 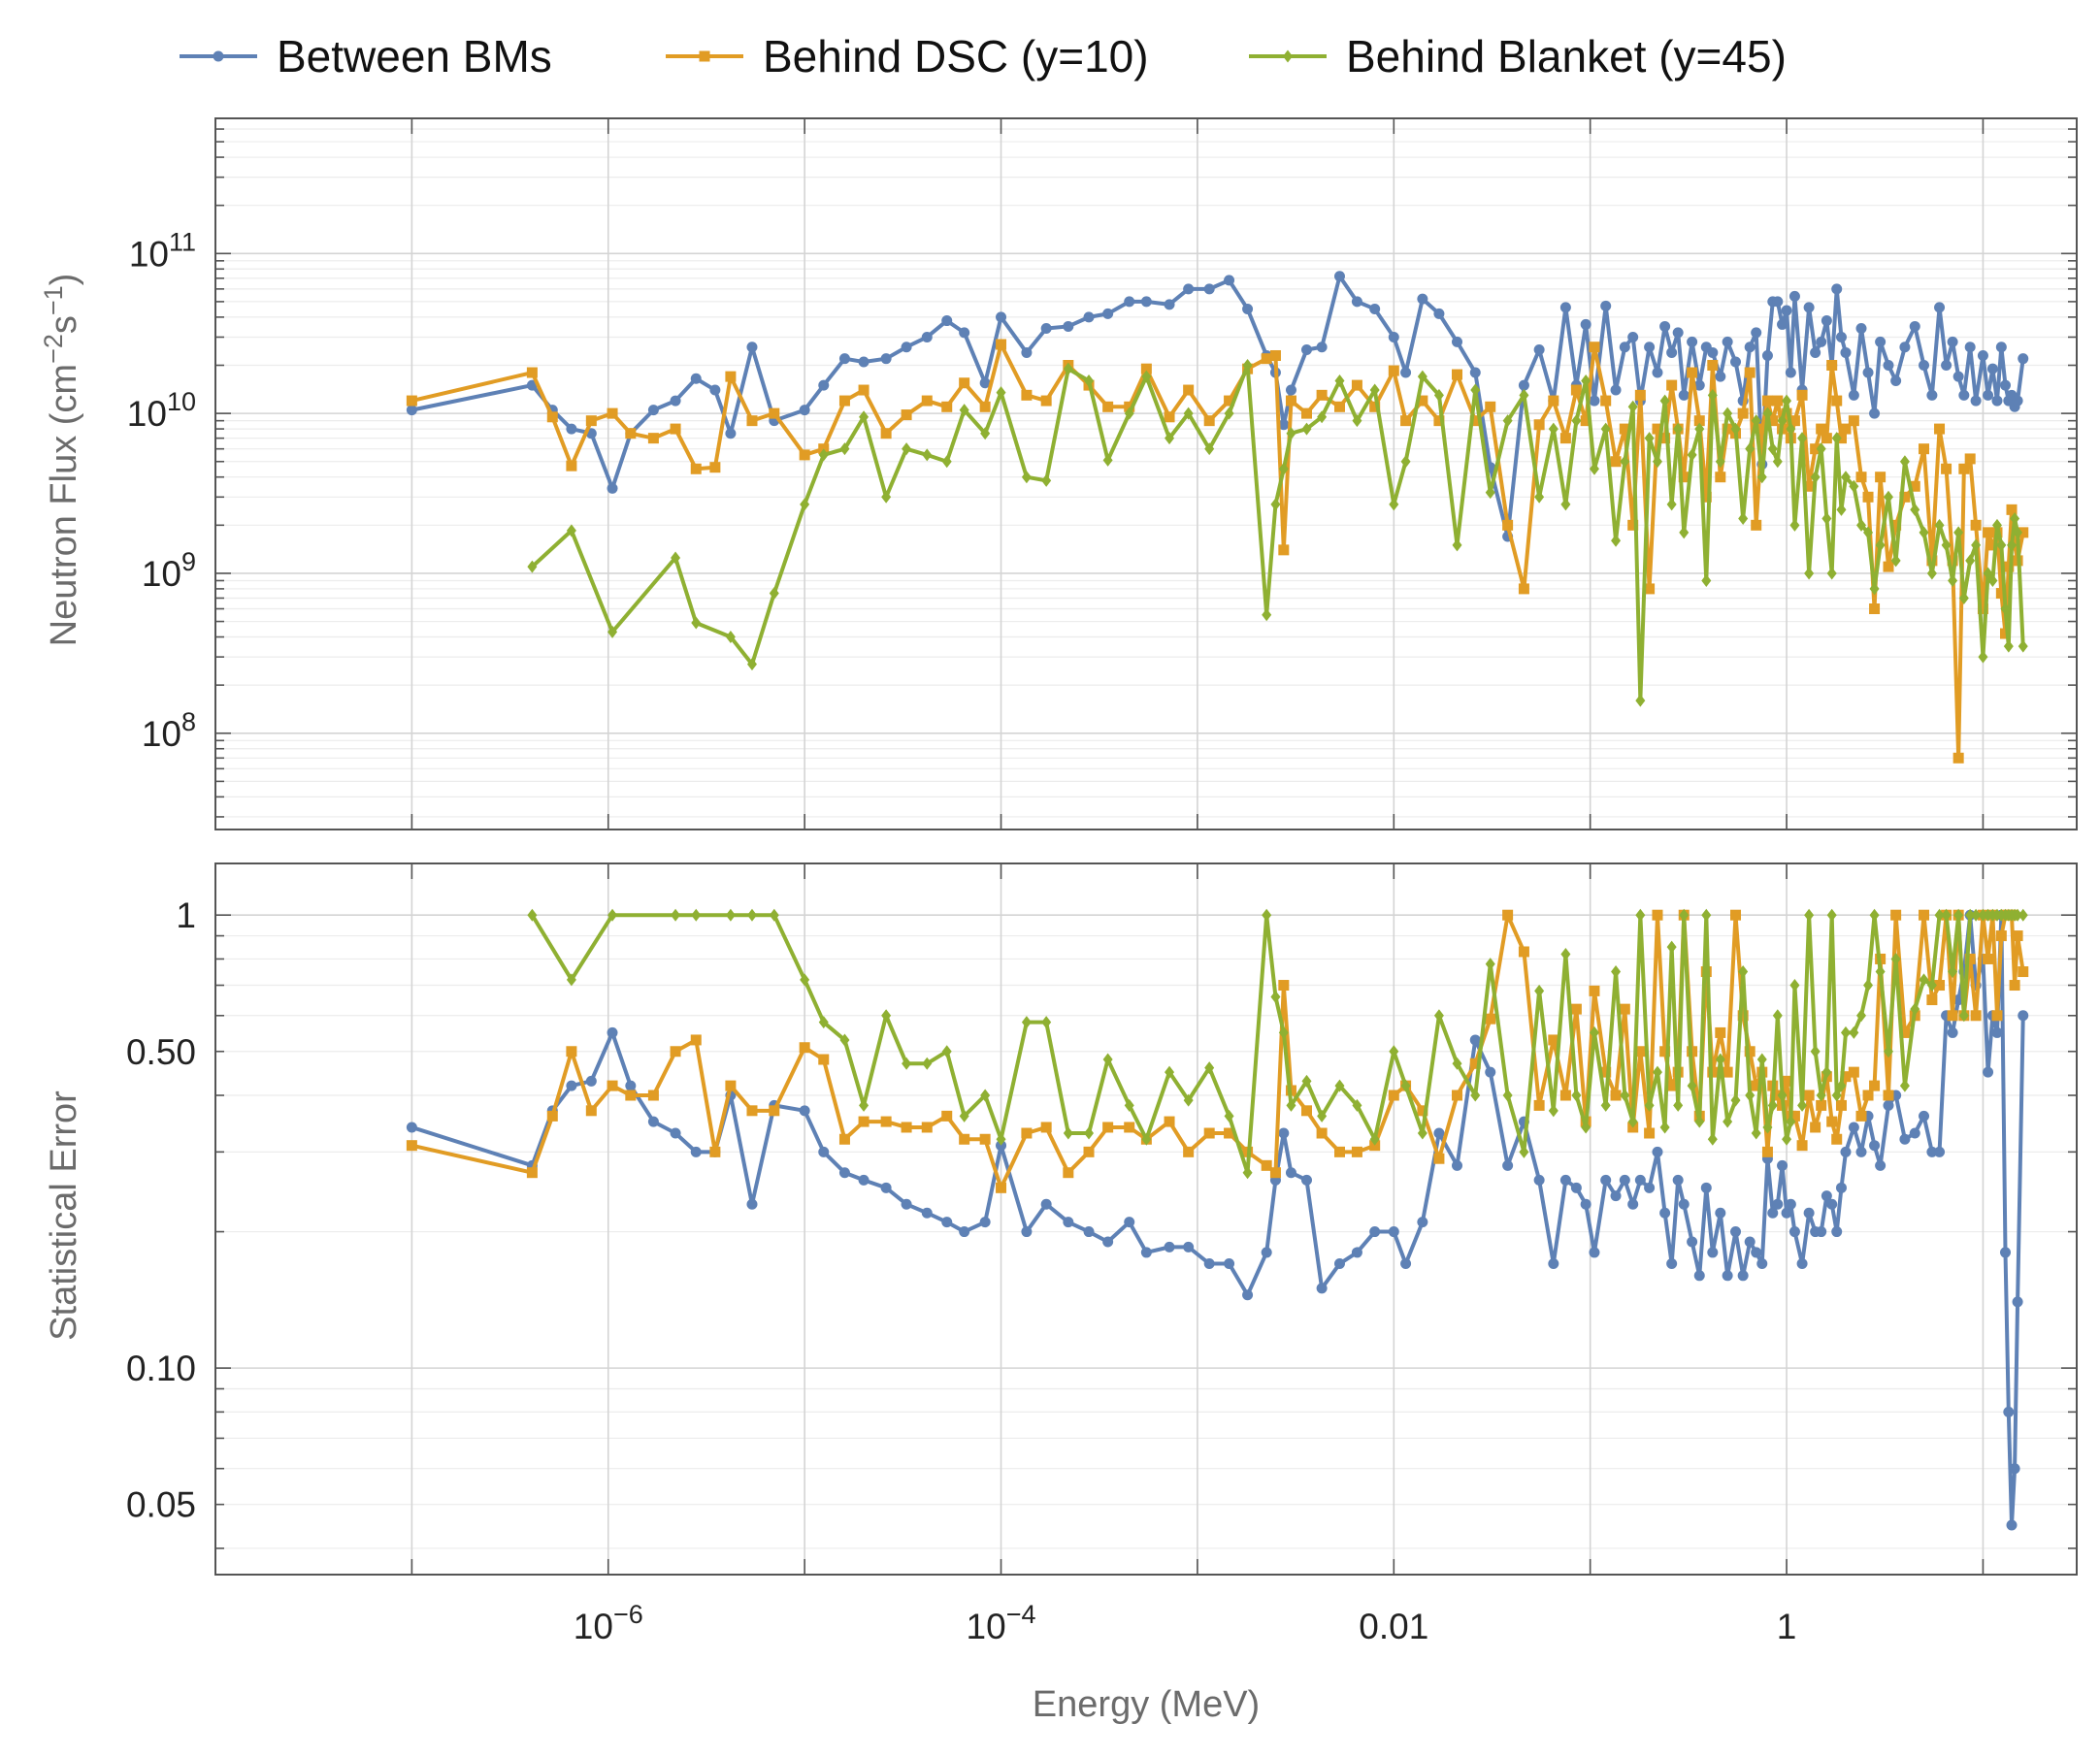 I want to click on legend-label: Behind DSC (y=10), so click(x=956, y=56).